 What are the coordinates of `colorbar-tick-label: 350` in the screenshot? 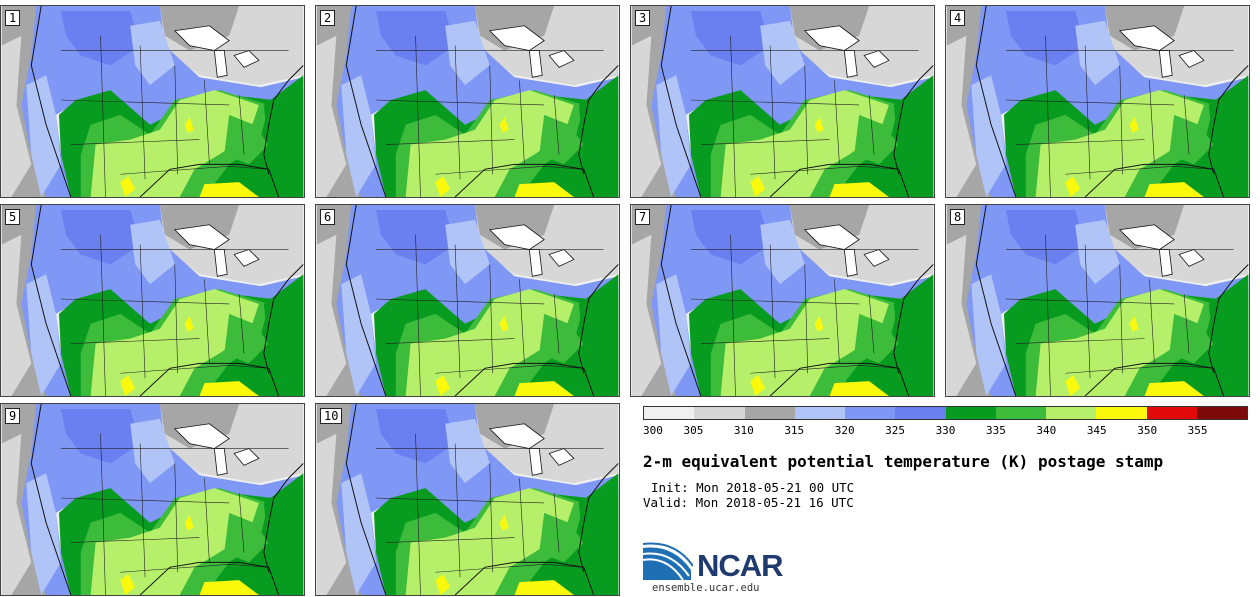 It's located at (1147, 430).